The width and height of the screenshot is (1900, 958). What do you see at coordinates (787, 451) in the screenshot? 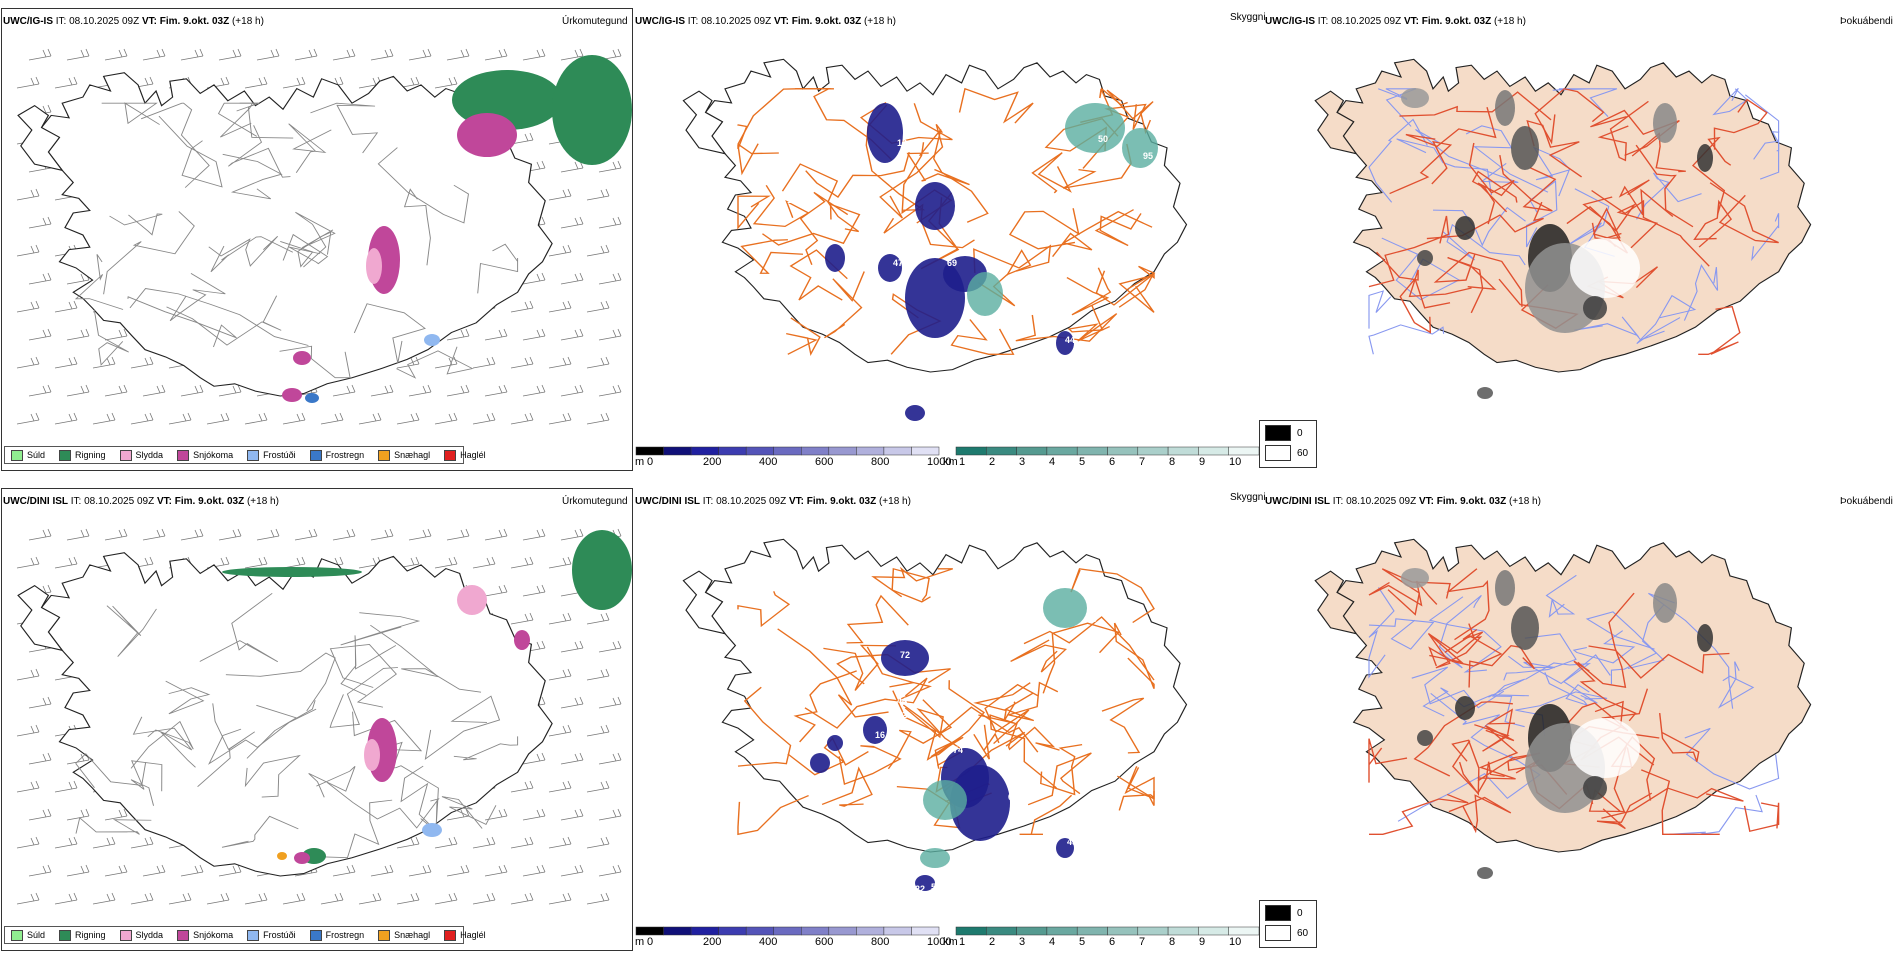
I see `ceiling-colorbar` at bounding box center [787, 451].